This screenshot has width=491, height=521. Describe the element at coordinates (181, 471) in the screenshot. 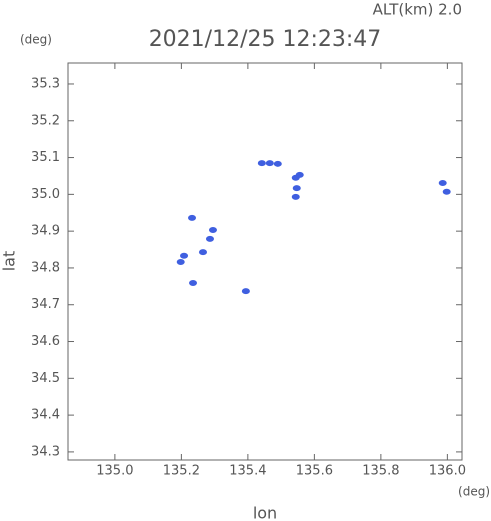

I see `x-tick-label: 135.2` at that location.